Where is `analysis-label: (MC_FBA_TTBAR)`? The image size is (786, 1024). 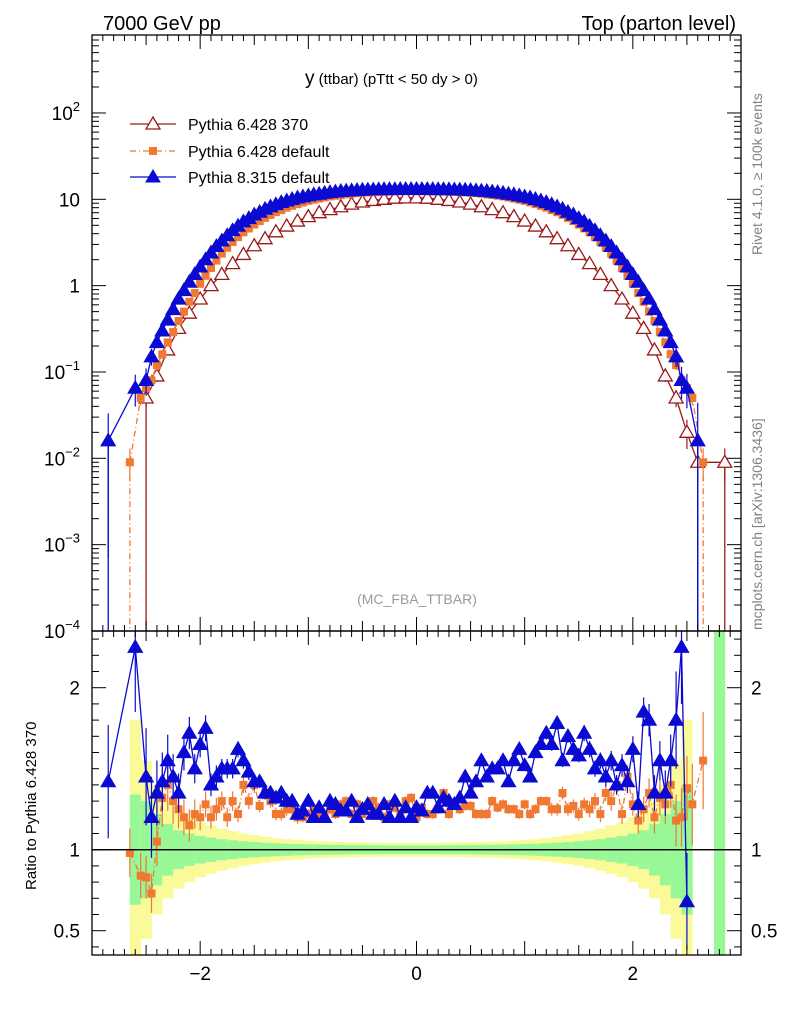
analysis-label: (MC_FBA_TTBAR) is located at coordinates (417, 599).